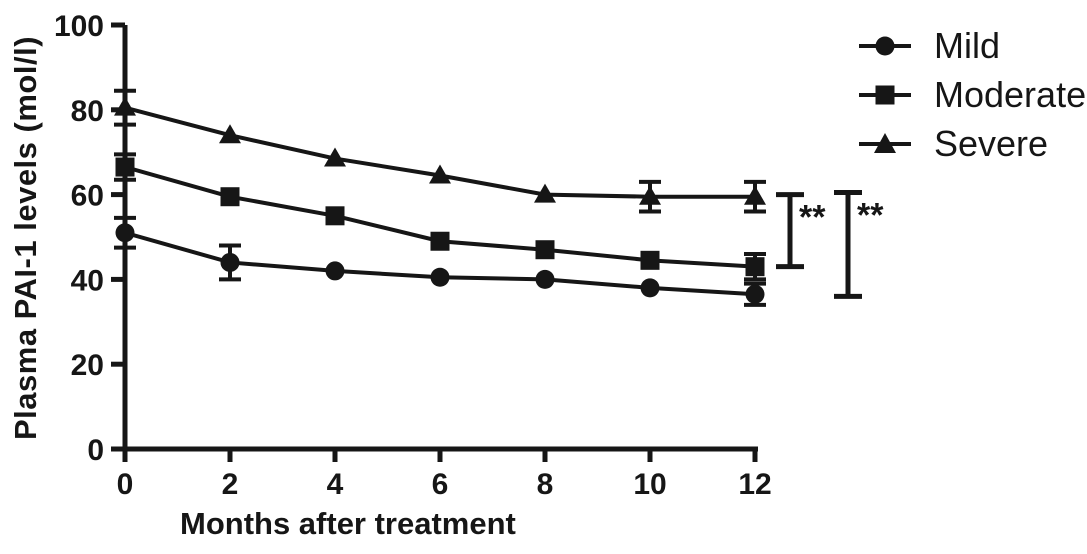  Describe the element at coordinates (649, 484) in the screenshot. I see `x-tick-label: 10` at that location.